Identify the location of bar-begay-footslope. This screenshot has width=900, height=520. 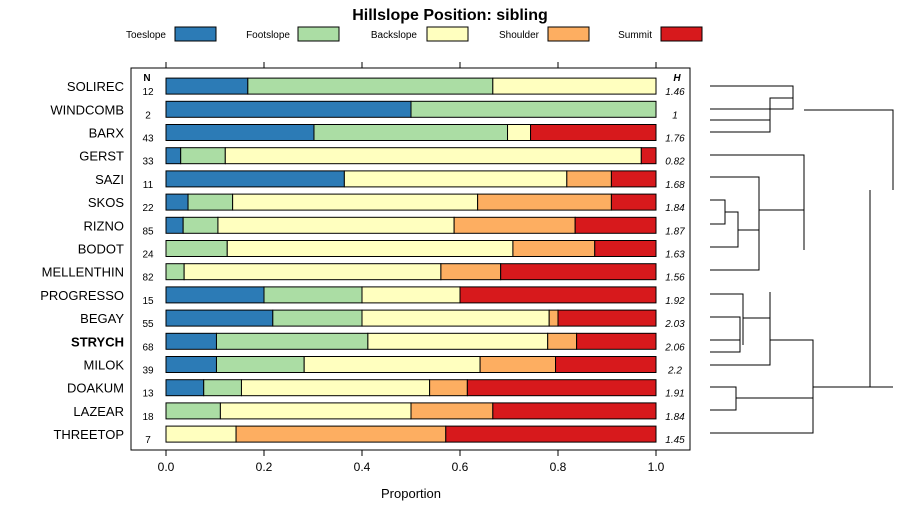
(317, 318).